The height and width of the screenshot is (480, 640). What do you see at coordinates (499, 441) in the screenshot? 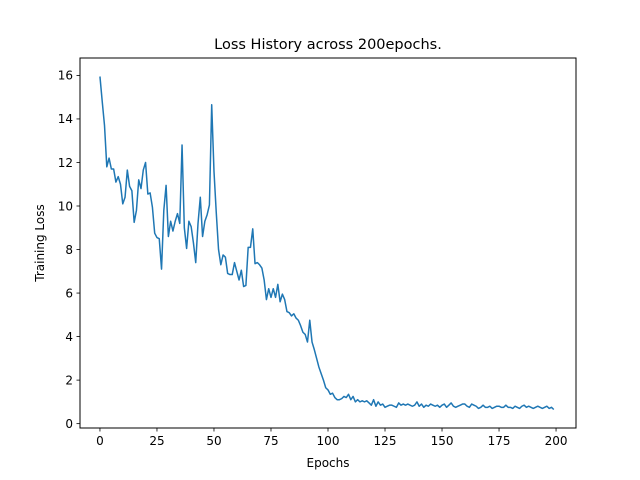
I see `x-tick-label: 175` at bounding box center [499, 441].